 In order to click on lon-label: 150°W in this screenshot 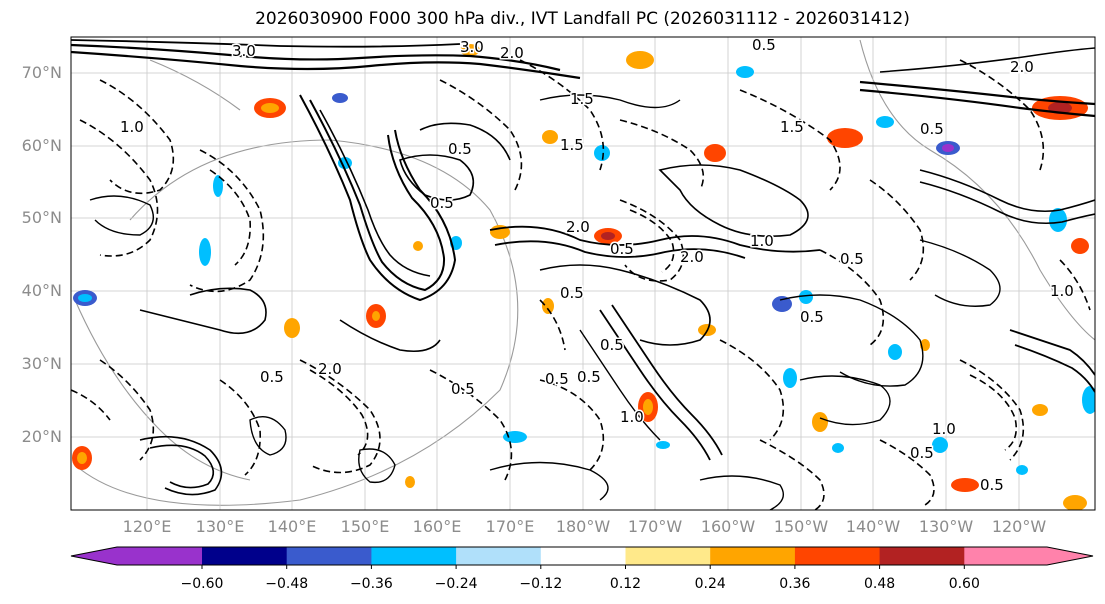, I will do `click(801, 526)`.